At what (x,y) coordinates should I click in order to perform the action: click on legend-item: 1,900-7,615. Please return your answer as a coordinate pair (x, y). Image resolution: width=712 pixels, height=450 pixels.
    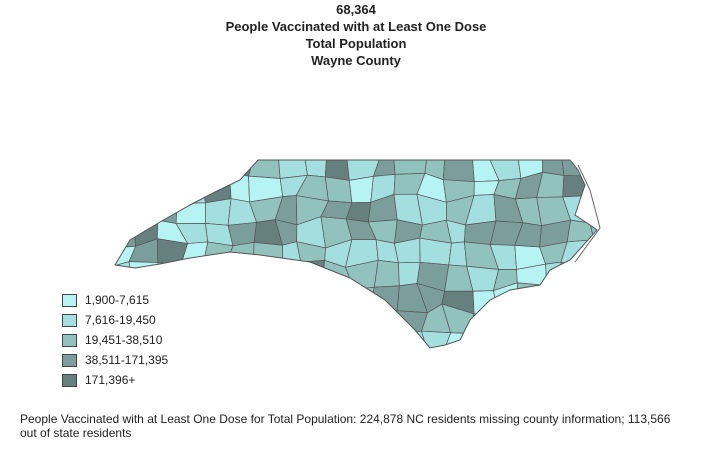
    Looking at the image, I should click on (115, 300).